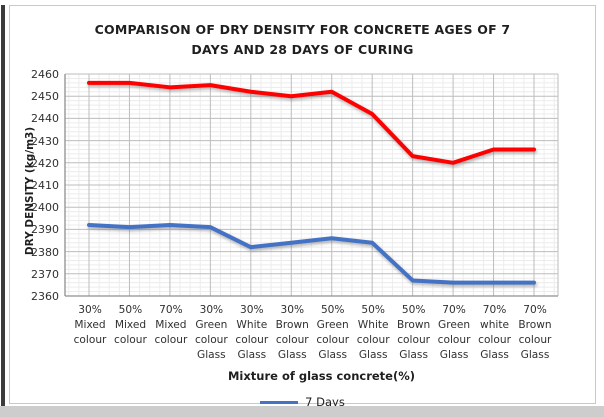 Image resolution: width=604 pixels, height=417 pixels. I want to click on series-line-7-days, so click(311, 253).